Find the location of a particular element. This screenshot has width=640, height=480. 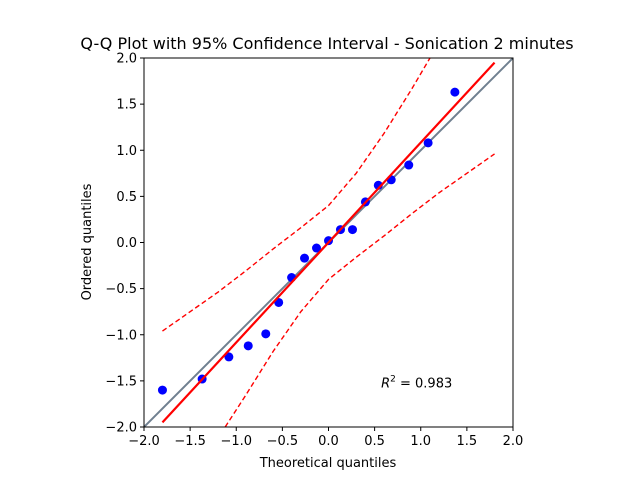

x-axis-label: Theoretical quantiles is located at coordinates (328, 463).